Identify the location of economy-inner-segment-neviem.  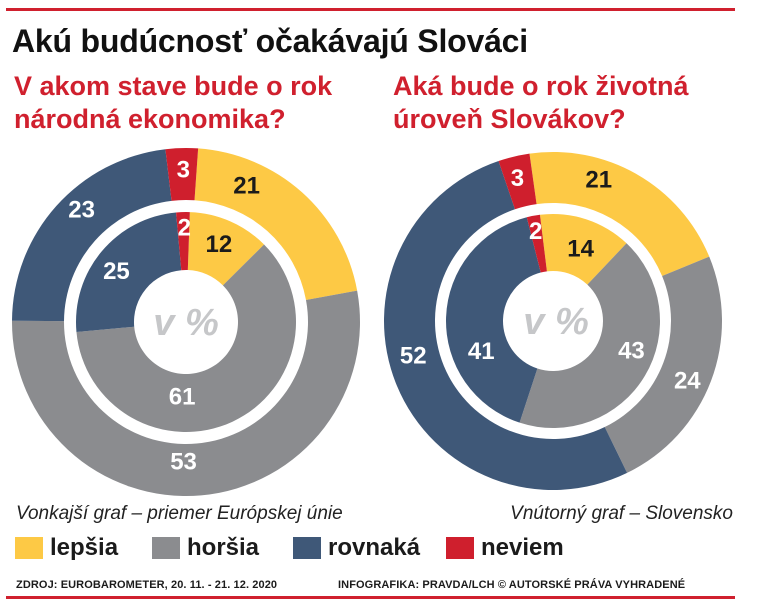
(183, 241).